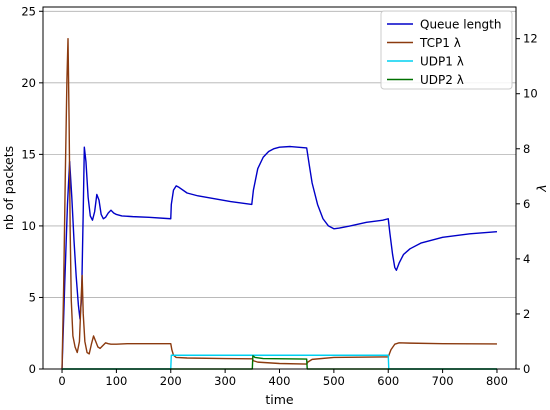 The image size is (550, 410). What do you see at coordinates (61, 381) in the screenshot?
I see `x-tick-label: 0` at bounding box center [61, 381].